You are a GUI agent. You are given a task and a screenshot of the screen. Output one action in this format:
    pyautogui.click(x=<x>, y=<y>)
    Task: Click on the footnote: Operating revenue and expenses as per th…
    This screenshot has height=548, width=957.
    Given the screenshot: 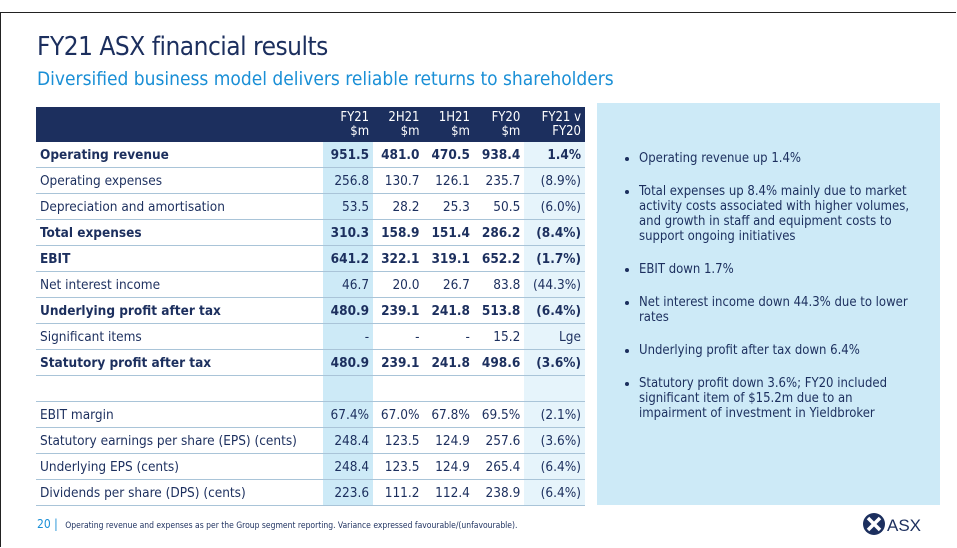 What is the action you would take?
    pyautogui.click(x=291, y=526)
    